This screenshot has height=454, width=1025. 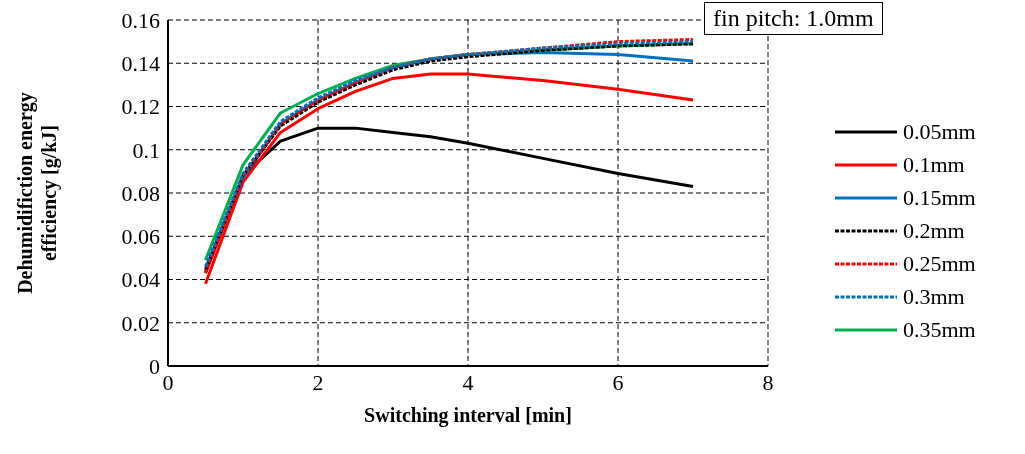 I want to click on y-tick-label: 0.06, so click(x=140, y=237).